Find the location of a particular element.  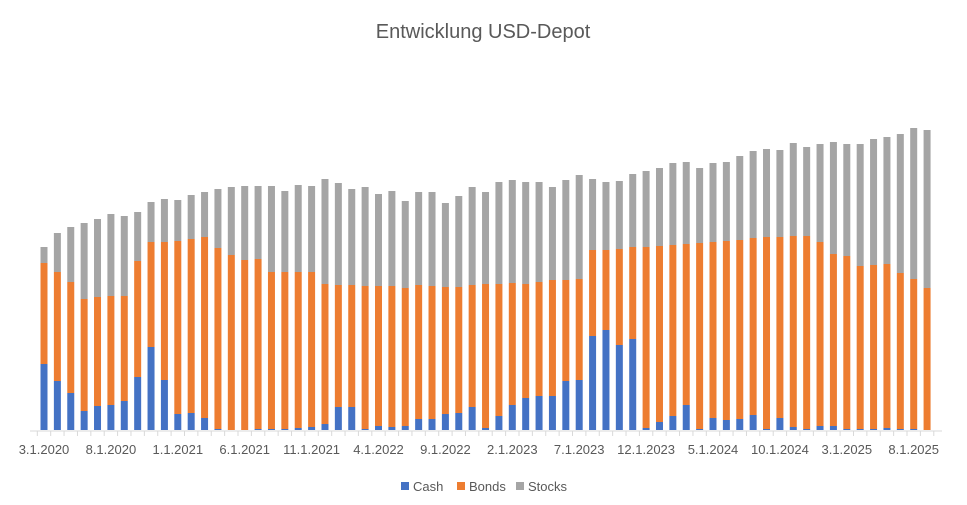

bar-cash-2.1.2023 is located at coordinates (512, 417).